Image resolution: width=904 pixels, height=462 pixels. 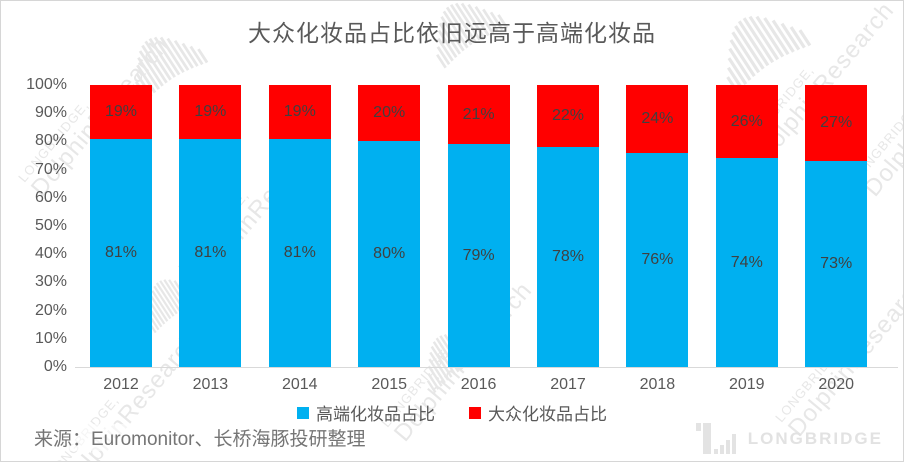 I want to click on y-axis-tick-label: 0%, so click(x=55, y=366).